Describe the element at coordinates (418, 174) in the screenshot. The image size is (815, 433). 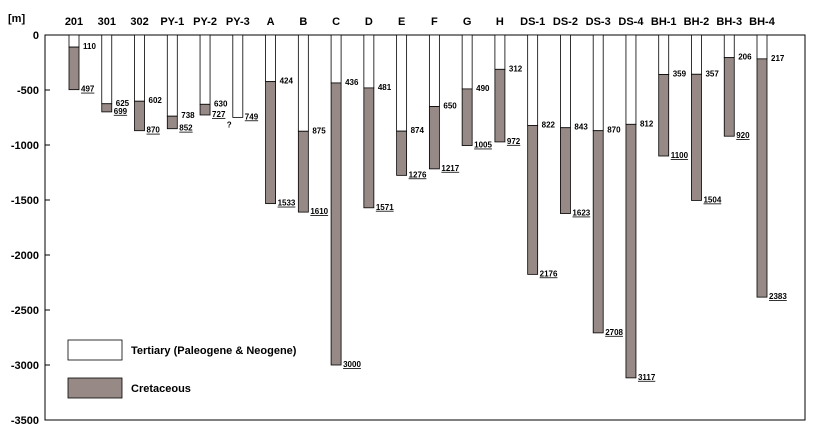
I see `bottom-depth-label: 1276` at that location.